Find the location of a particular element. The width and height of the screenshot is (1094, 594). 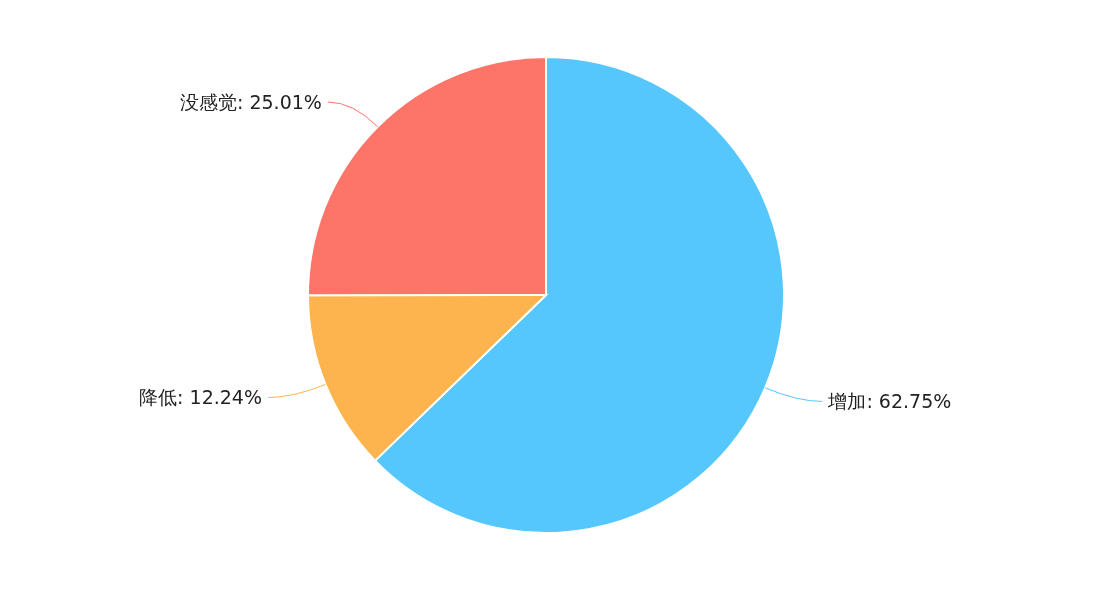

slice-label: 增加: 62.75% is located at coordinates (889, 401).